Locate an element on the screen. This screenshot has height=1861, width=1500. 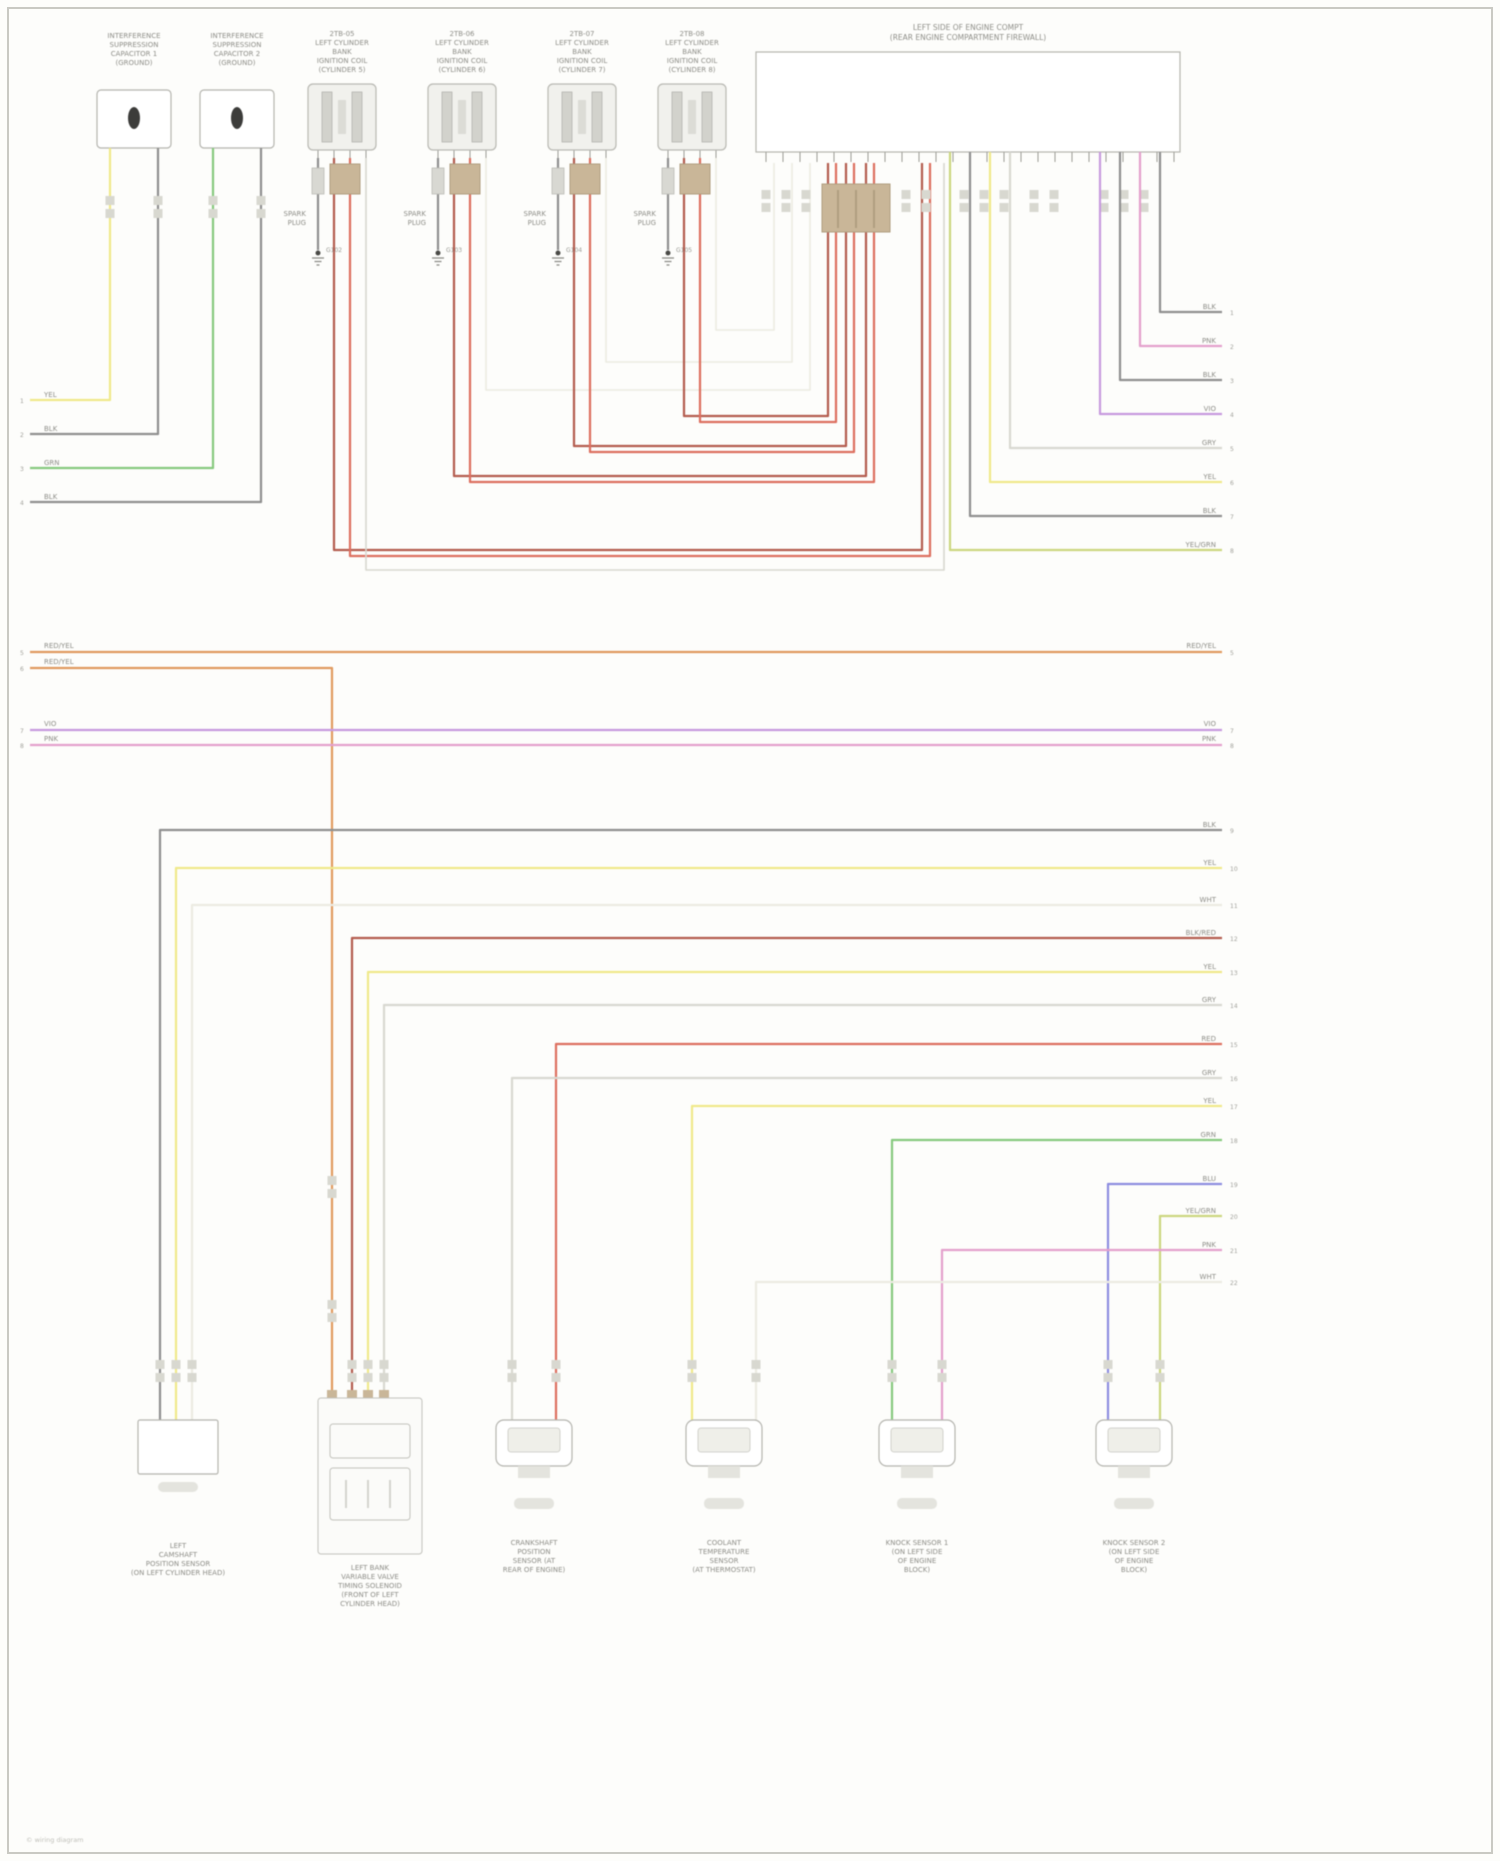
capacitor2-label-line: (GROUND) is located at coordinates (236, 63).